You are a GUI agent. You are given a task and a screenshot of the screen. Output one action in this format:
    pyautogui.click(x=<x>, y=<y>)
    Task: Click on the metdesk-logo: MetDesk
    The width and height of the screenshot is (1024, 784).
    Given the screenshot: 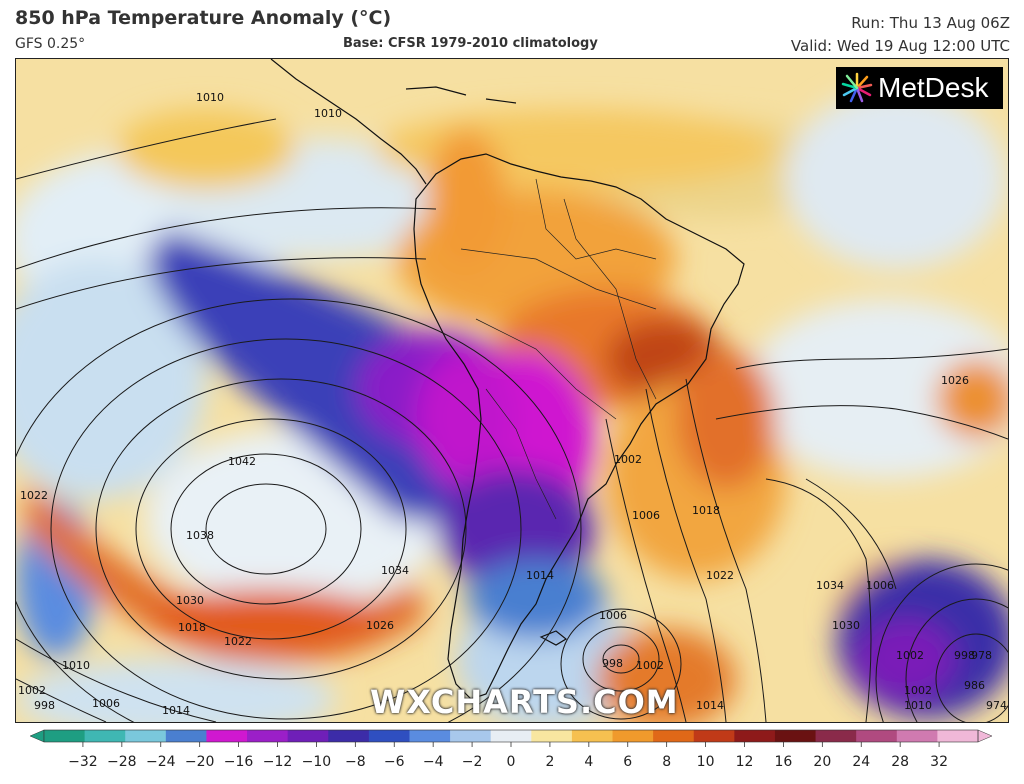 What is the action you would take?
    pyautogui.click(x=919, y=88)
    